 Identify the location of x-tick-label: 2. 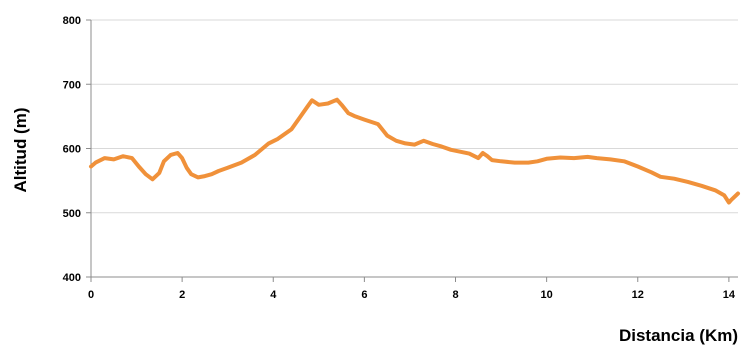
(182, 295).